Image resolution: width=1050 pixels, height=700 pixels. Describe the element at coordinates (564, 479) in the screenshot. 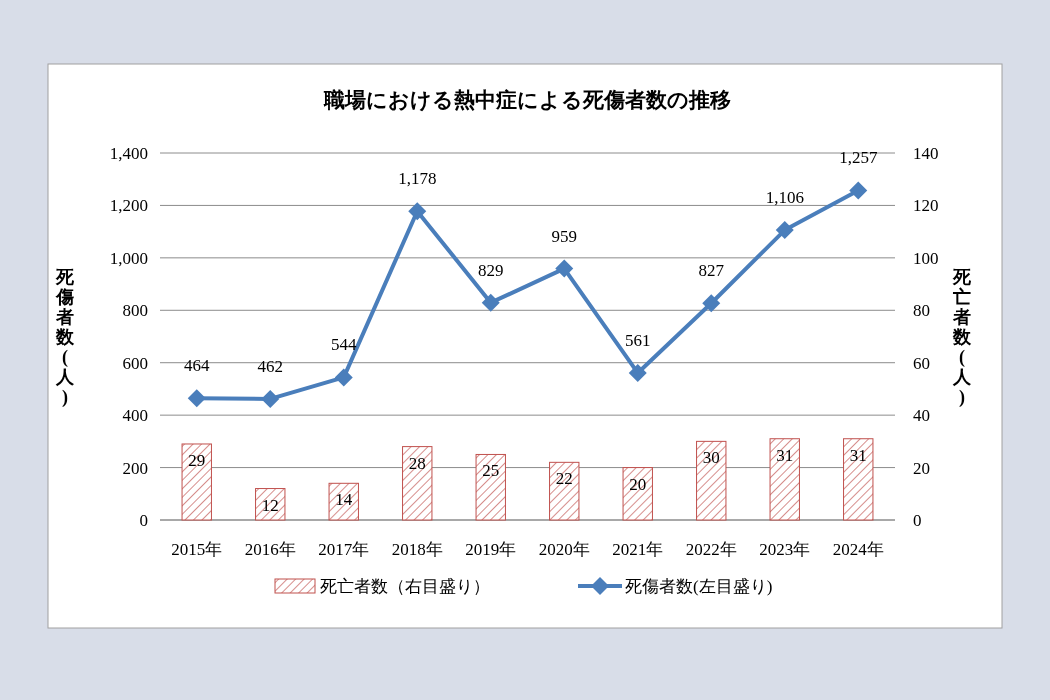

I see `data-label: 22` at that location.